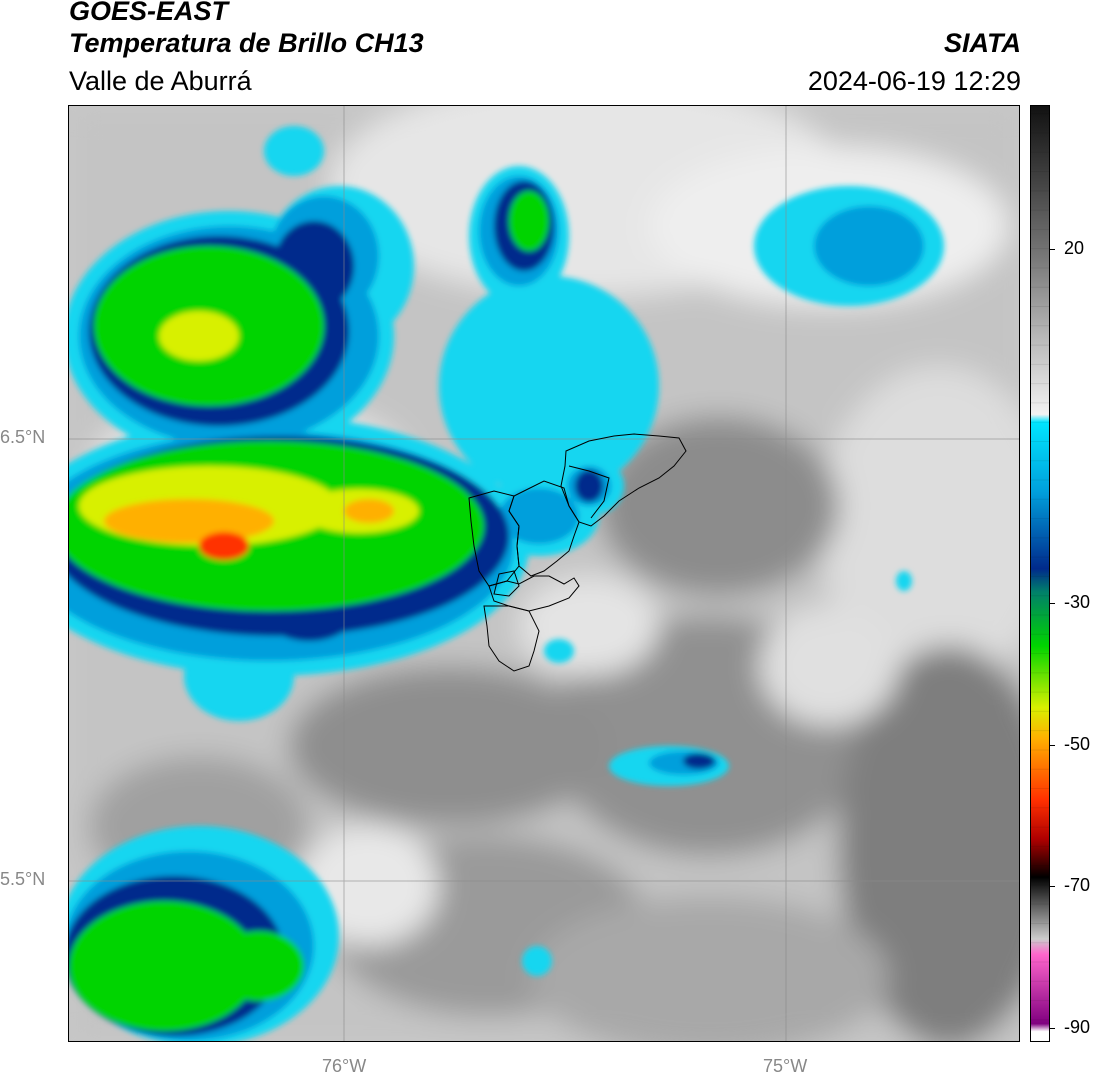 This screenshot has width=1094, height=1078. Describe the element at coordinates (785, 1066) in the screenshot. I see `lon-label-75w: 75°W` at that location.